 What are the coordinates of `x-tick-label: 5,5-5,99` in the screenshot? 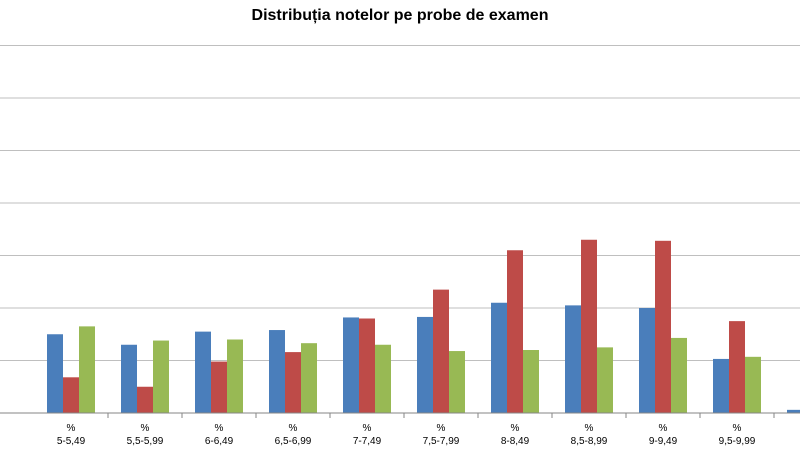 It's located at (145, 441).